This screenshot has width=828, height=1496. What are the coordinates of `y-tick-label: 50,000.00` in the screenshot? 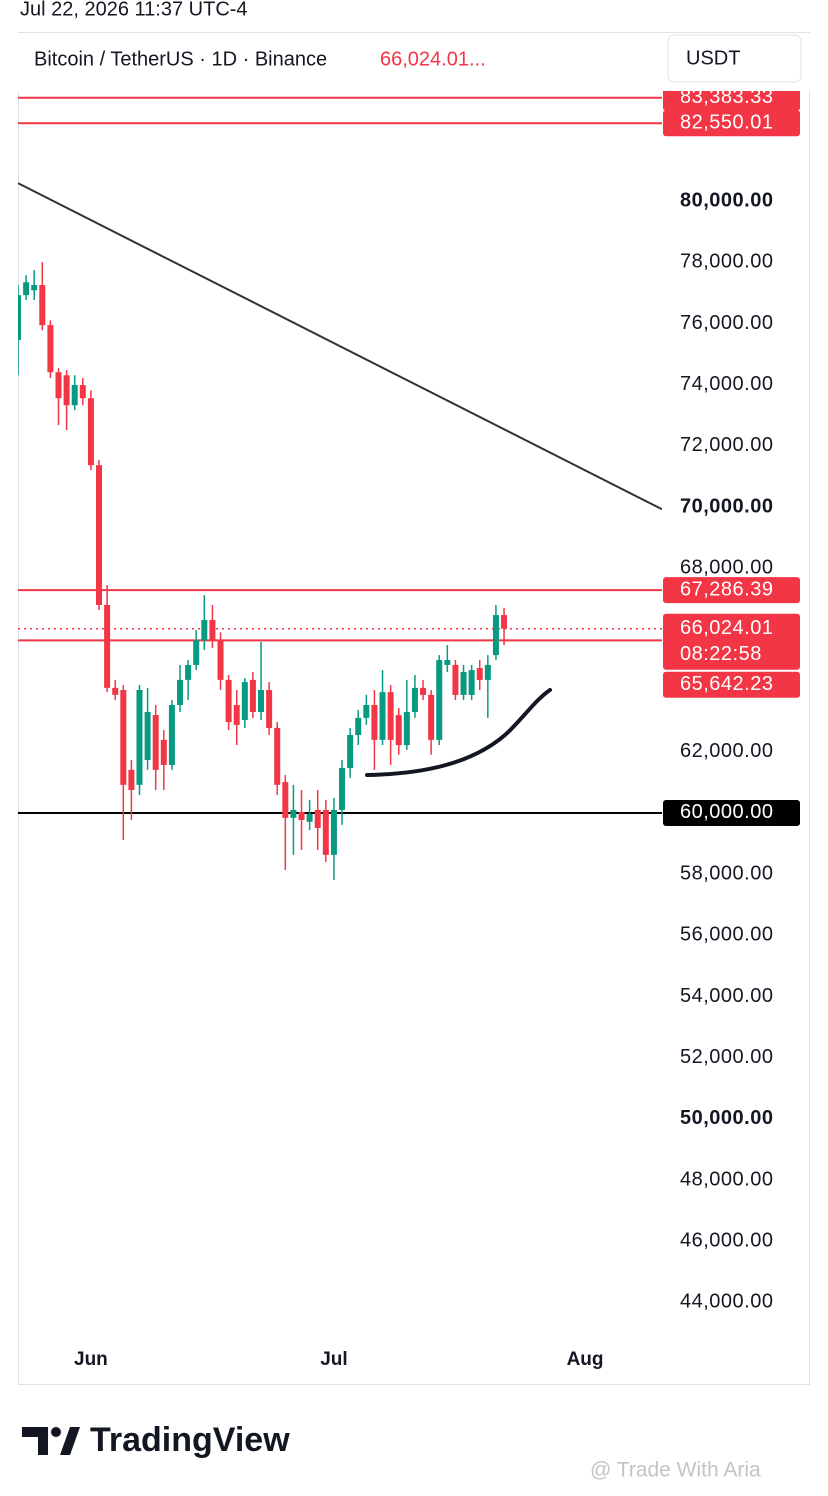 It's located at (726, 1118).